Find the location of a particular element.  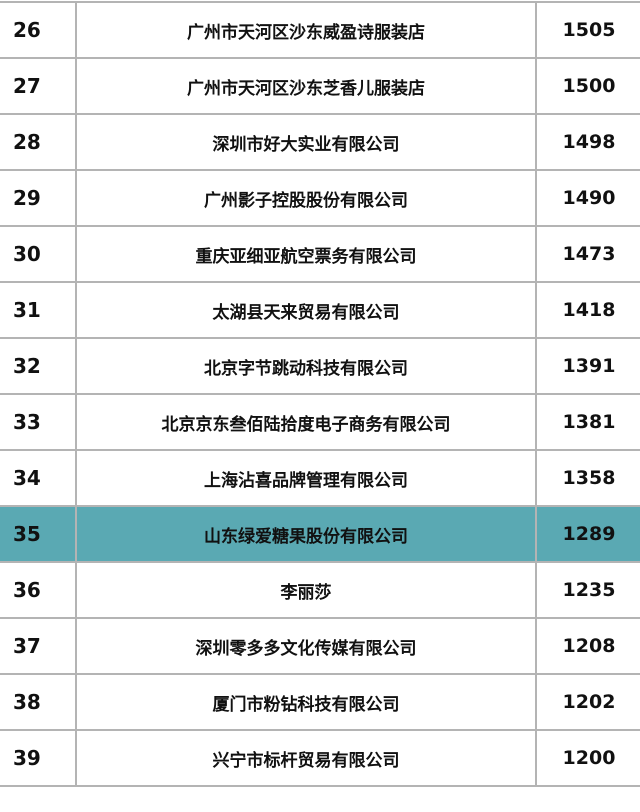

rank-cell: 36 is located at coordinates (38, 590).